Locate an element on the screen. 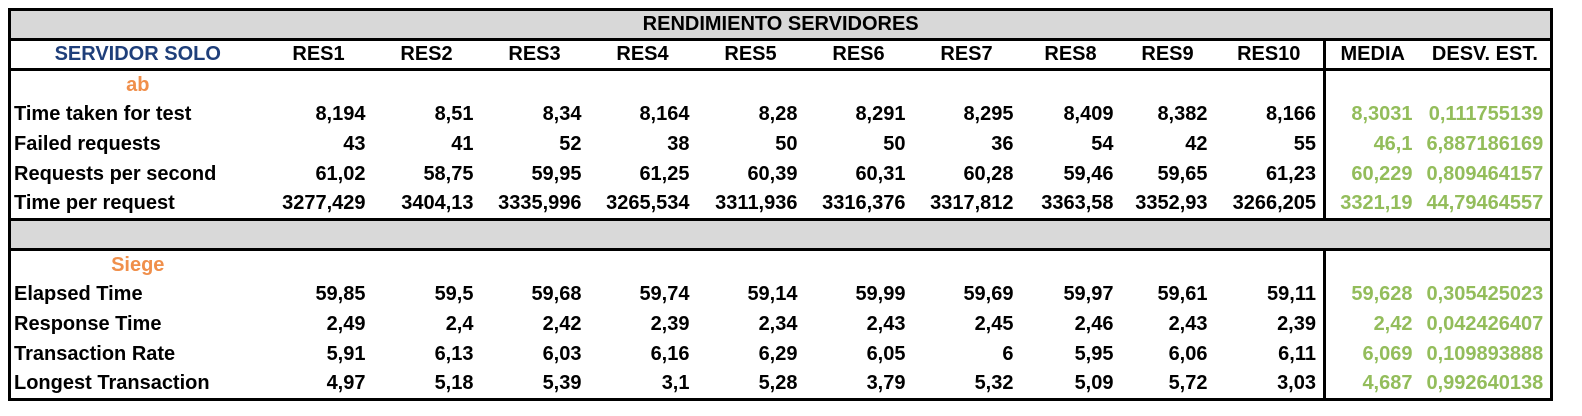 Image resolution: width=1582 pixels, height=416 pixels. section-title-row: ab is located at coordinates (781, 84).